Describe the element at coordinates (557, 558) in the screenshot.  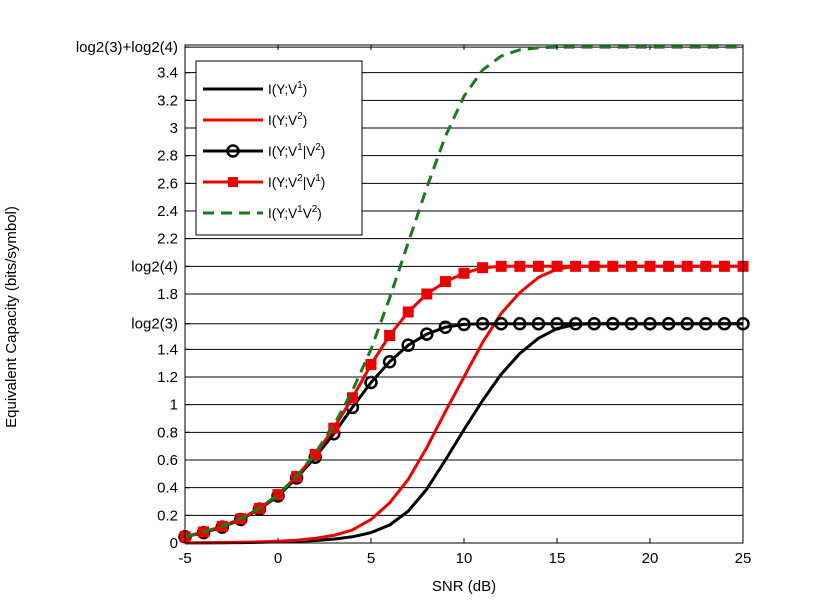
I see `x-tick-label: 15` at that location.